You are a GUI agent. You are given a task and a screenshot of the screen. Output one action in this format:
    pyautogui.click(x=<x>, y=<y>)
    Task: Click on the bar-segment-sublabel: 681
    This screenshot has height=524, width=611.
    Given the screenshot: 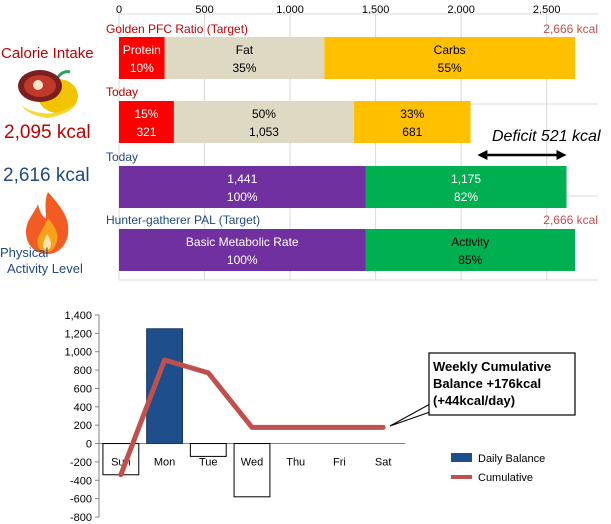 What is the action you would take?
    pyautogui.click(x=412, y=132)
    